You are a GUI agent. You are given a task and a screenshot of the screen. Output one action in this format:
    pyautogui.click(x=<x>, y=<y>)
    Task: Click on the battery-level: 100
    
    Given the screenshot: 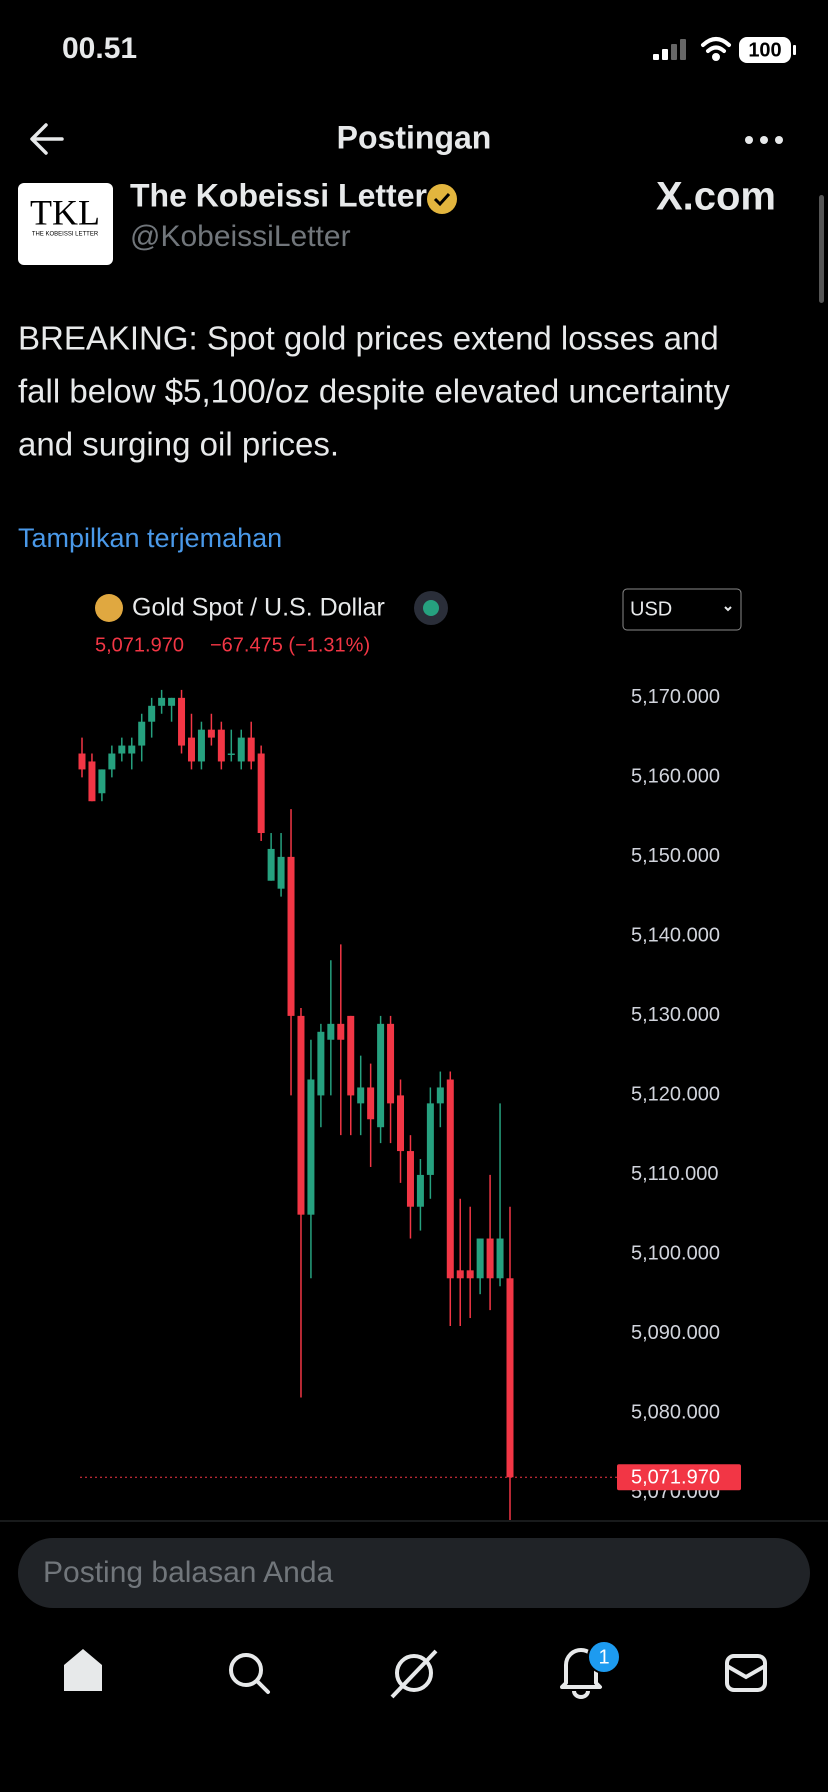 What is the action you would take?
    pyautogui.click(x=764, y=50)
    